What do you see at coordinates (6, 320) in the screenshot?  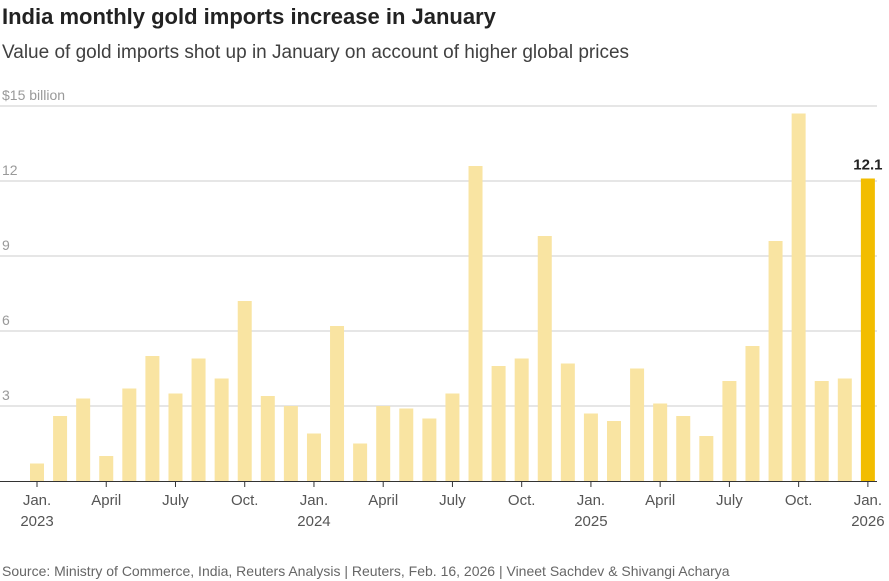 I see `y-tick-label: 6` at bounding box center [6, 320].